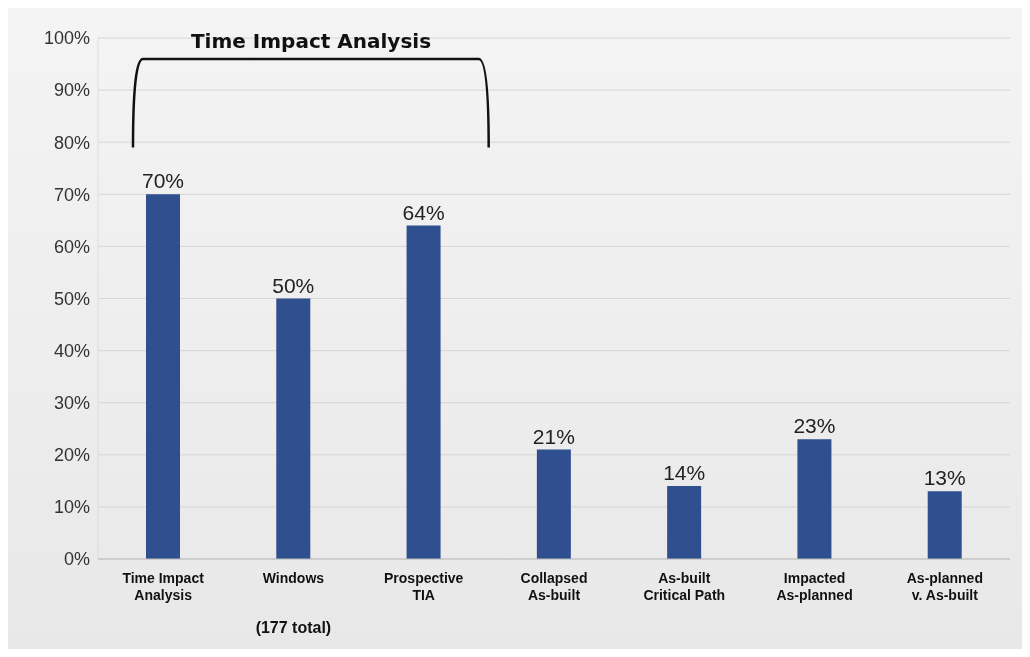  What do you see at coordinates (71, 246) in the screenshot?
I see `y-tick-label: 60%` at bounding box center [71, 246].